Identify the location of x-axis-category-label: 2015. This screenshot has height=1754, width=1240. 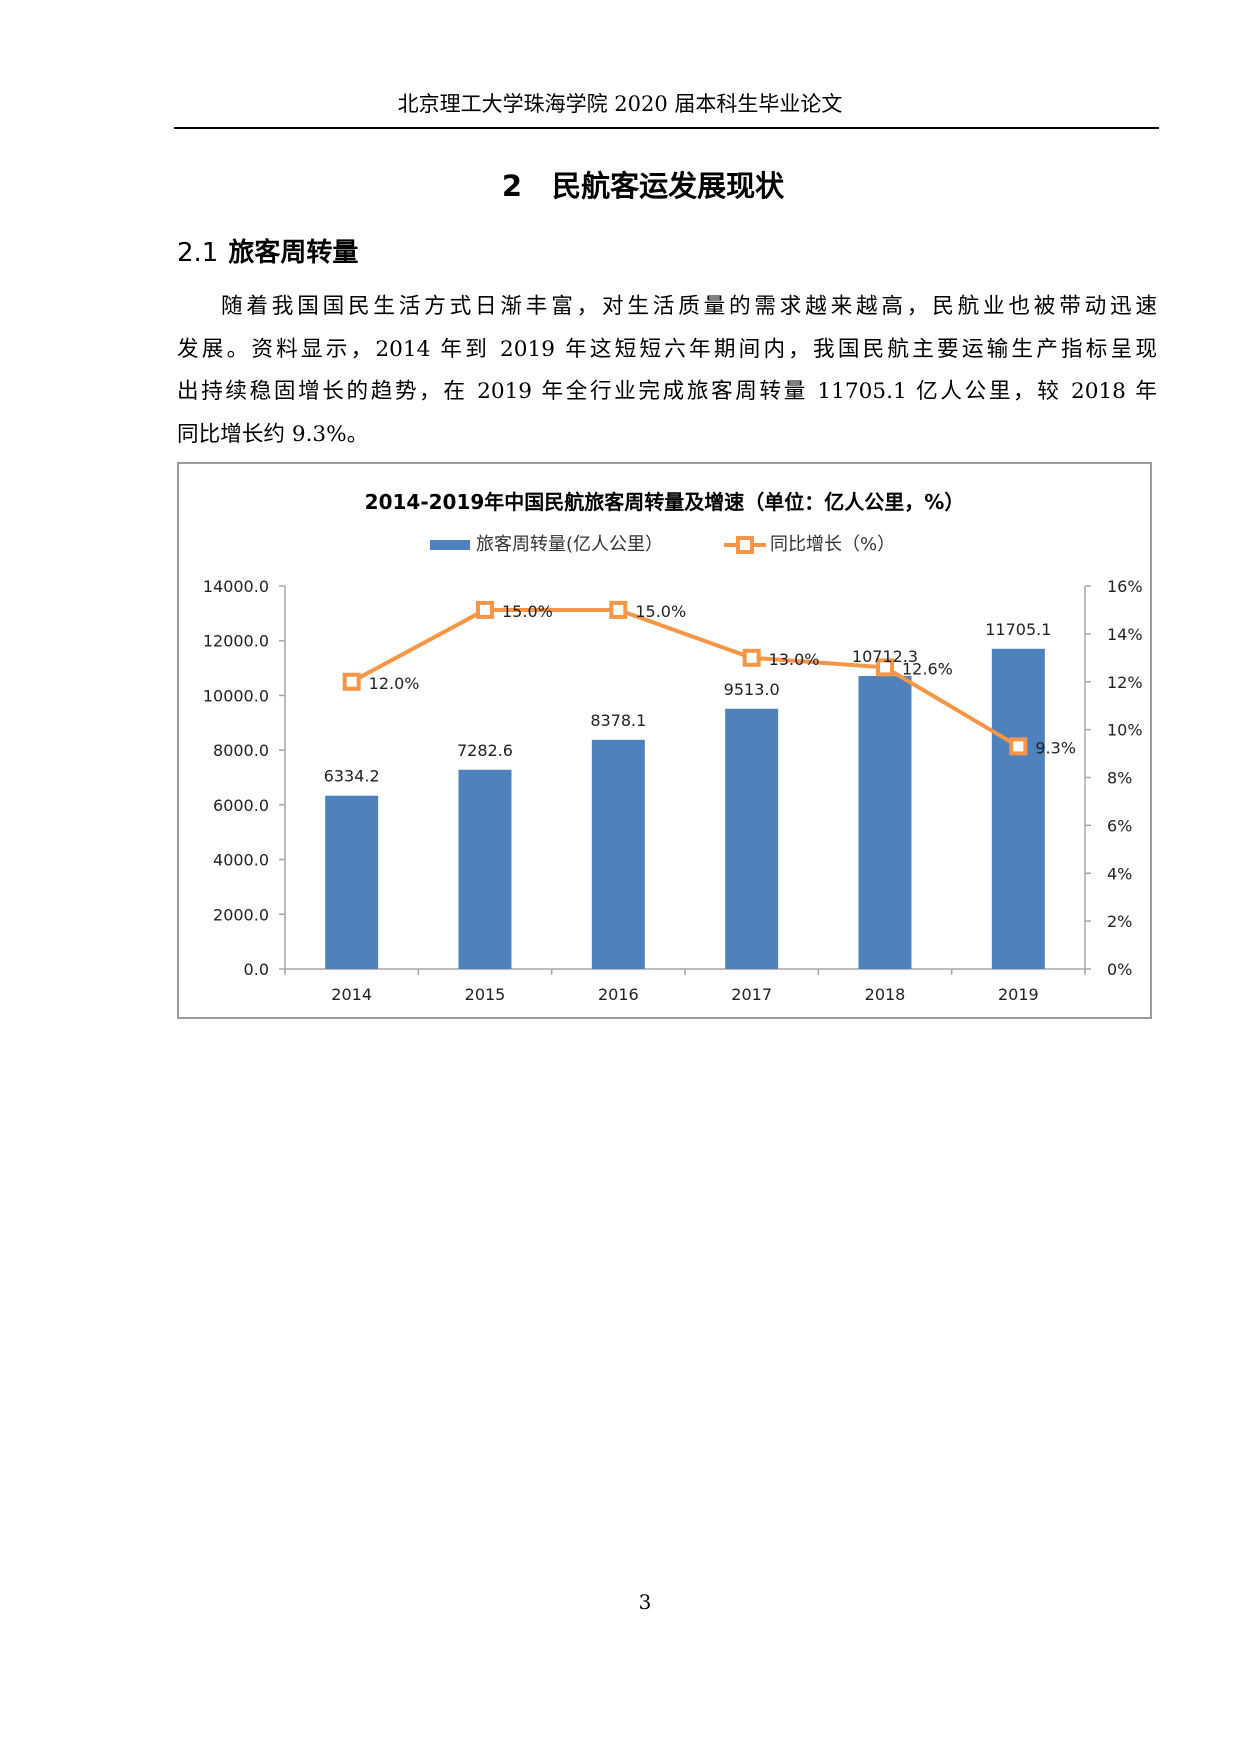
(485, 994).